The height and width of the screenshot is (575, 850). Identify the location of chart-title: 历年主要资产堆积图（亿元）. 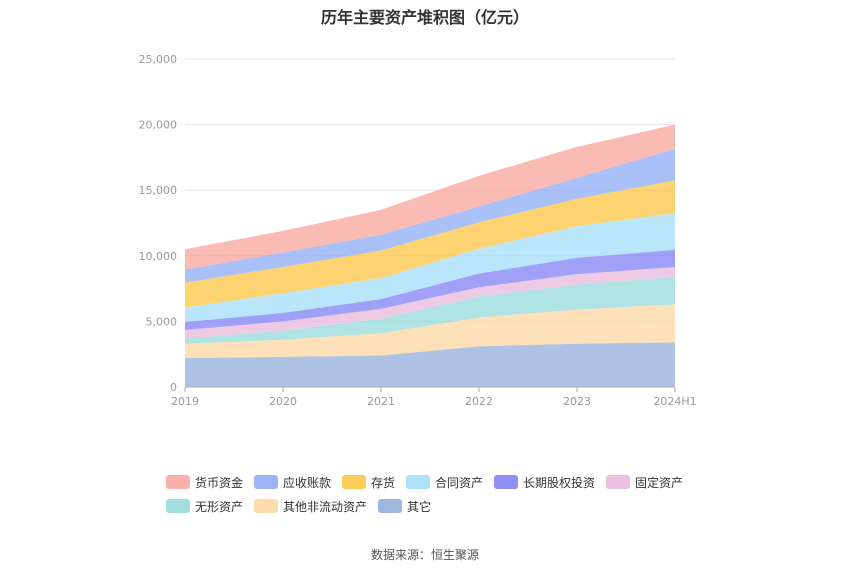
(424, 17).